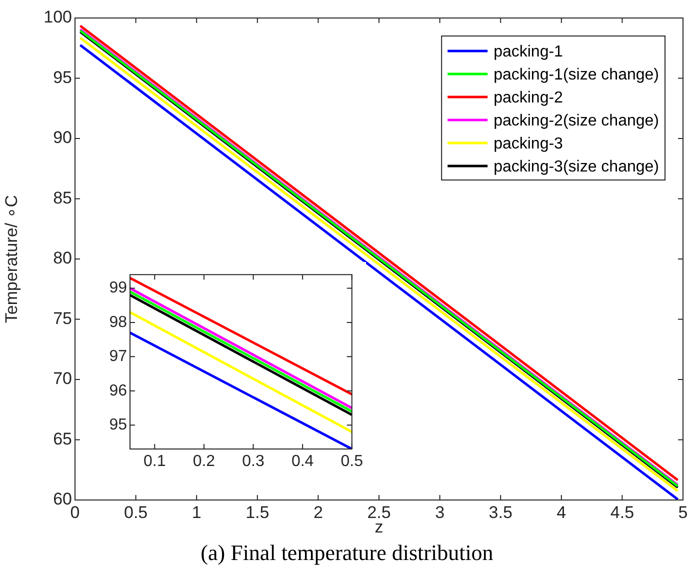 The height and width of the screenshot is (571, 694). I want to click on legend-label: packing-3(size change), so click(576, 167).